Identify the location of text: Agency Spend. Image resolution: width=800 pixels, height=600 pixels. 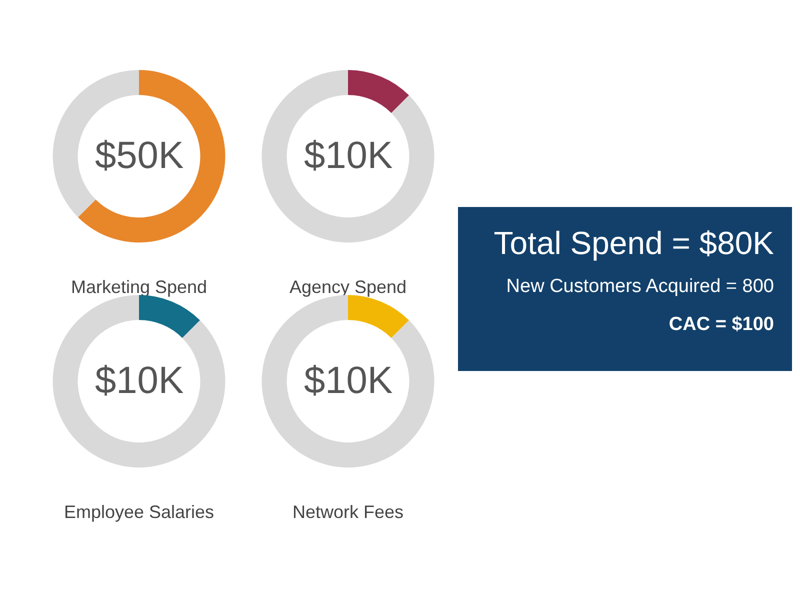
(348, 287).